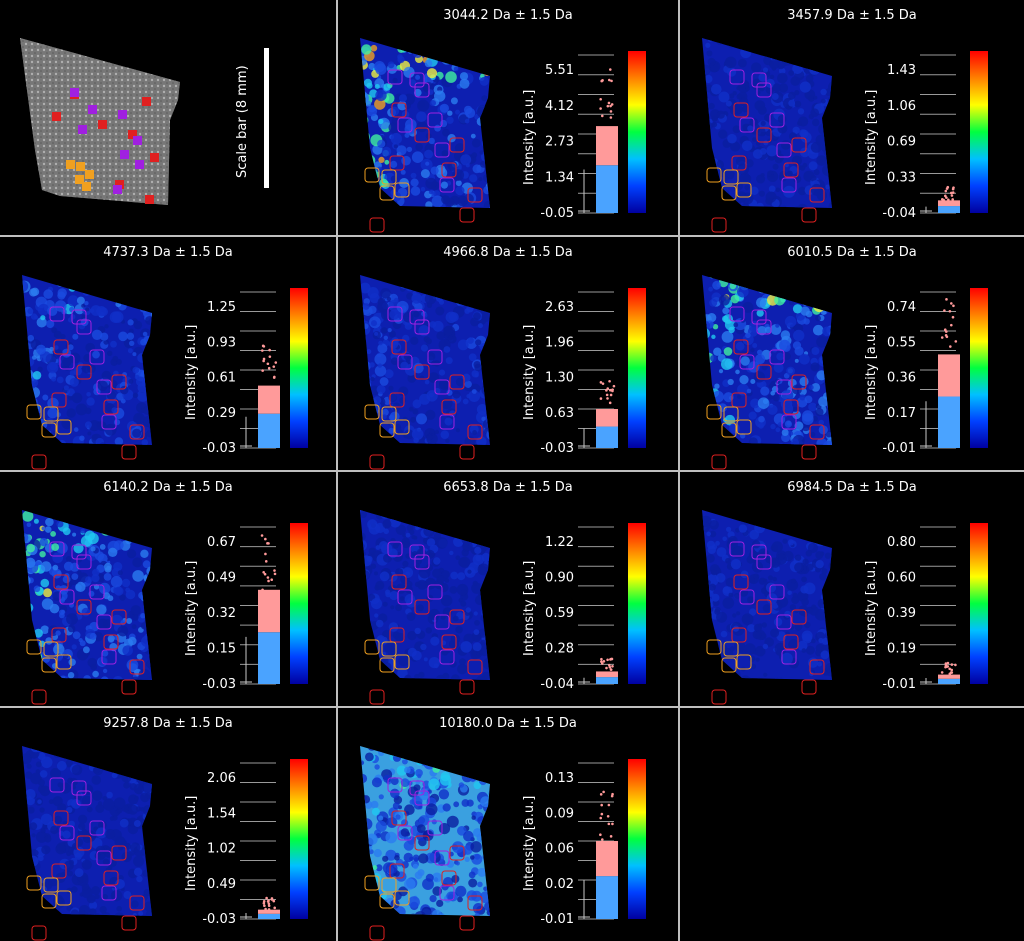 The image size is (1024, 941). Describe the element at coordinates (559, 142) in the screenshot. I see `tick-label: 2.73` at that location.